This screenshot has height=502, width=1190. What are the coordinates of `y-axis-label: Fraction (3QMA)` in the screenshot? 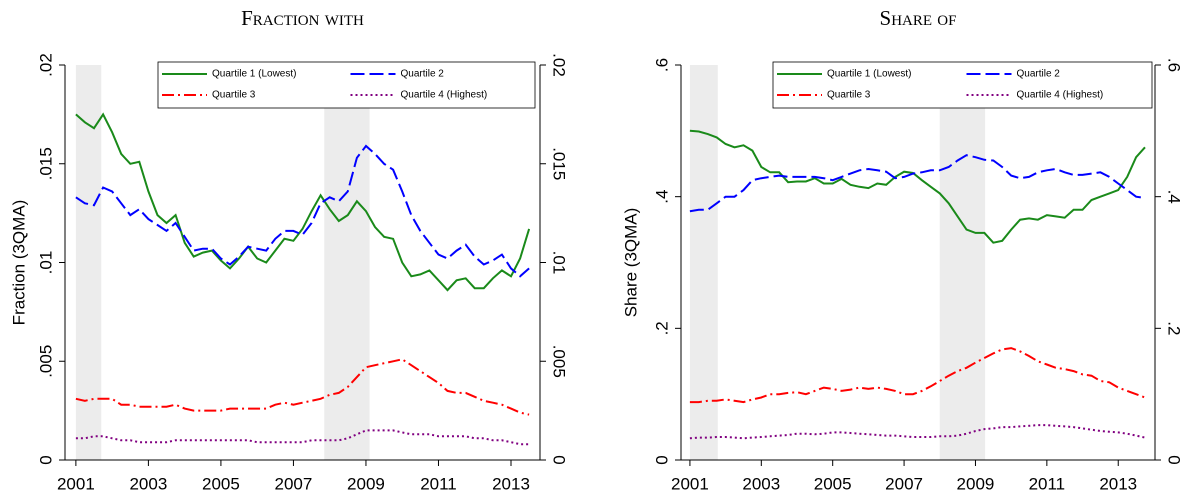 It's located at (18, 263).